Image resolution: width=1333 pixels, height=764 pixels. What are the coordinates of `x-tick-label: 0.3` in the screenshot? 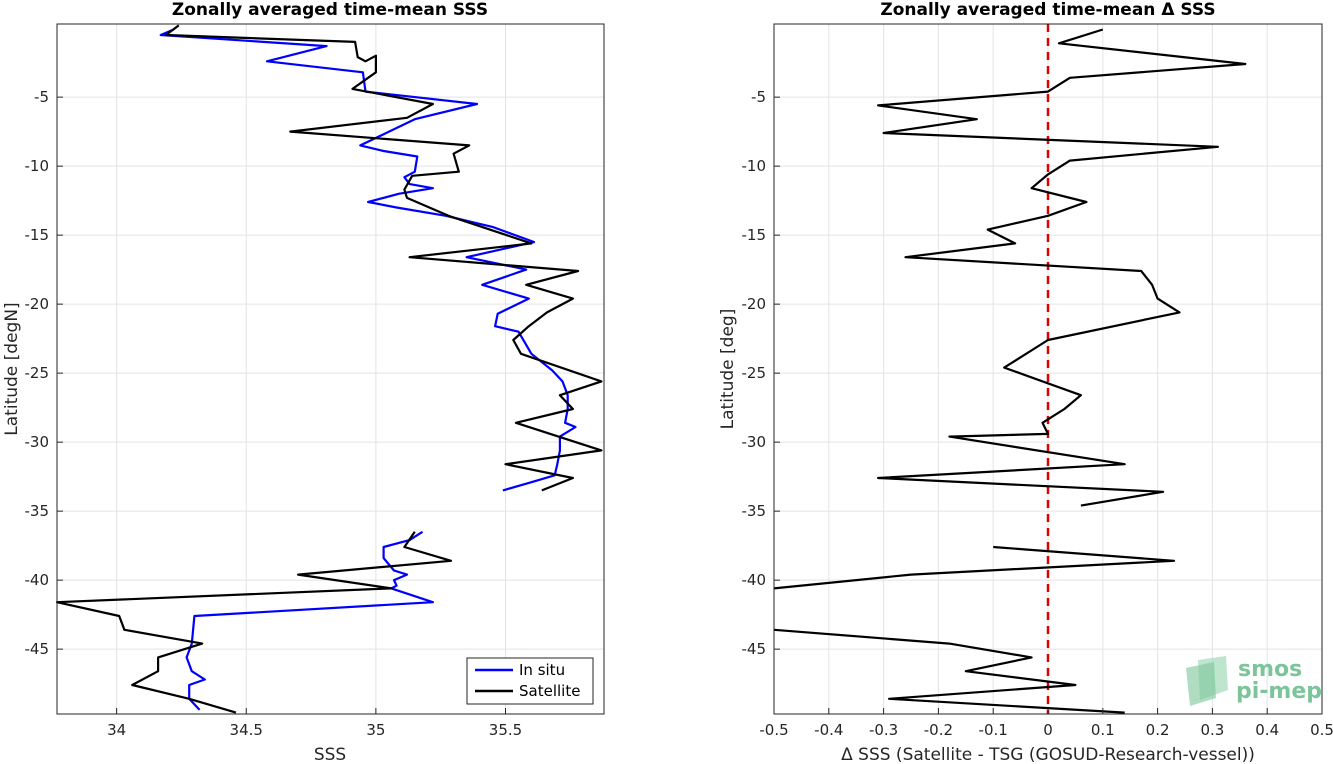 It's located at (1212, 730).